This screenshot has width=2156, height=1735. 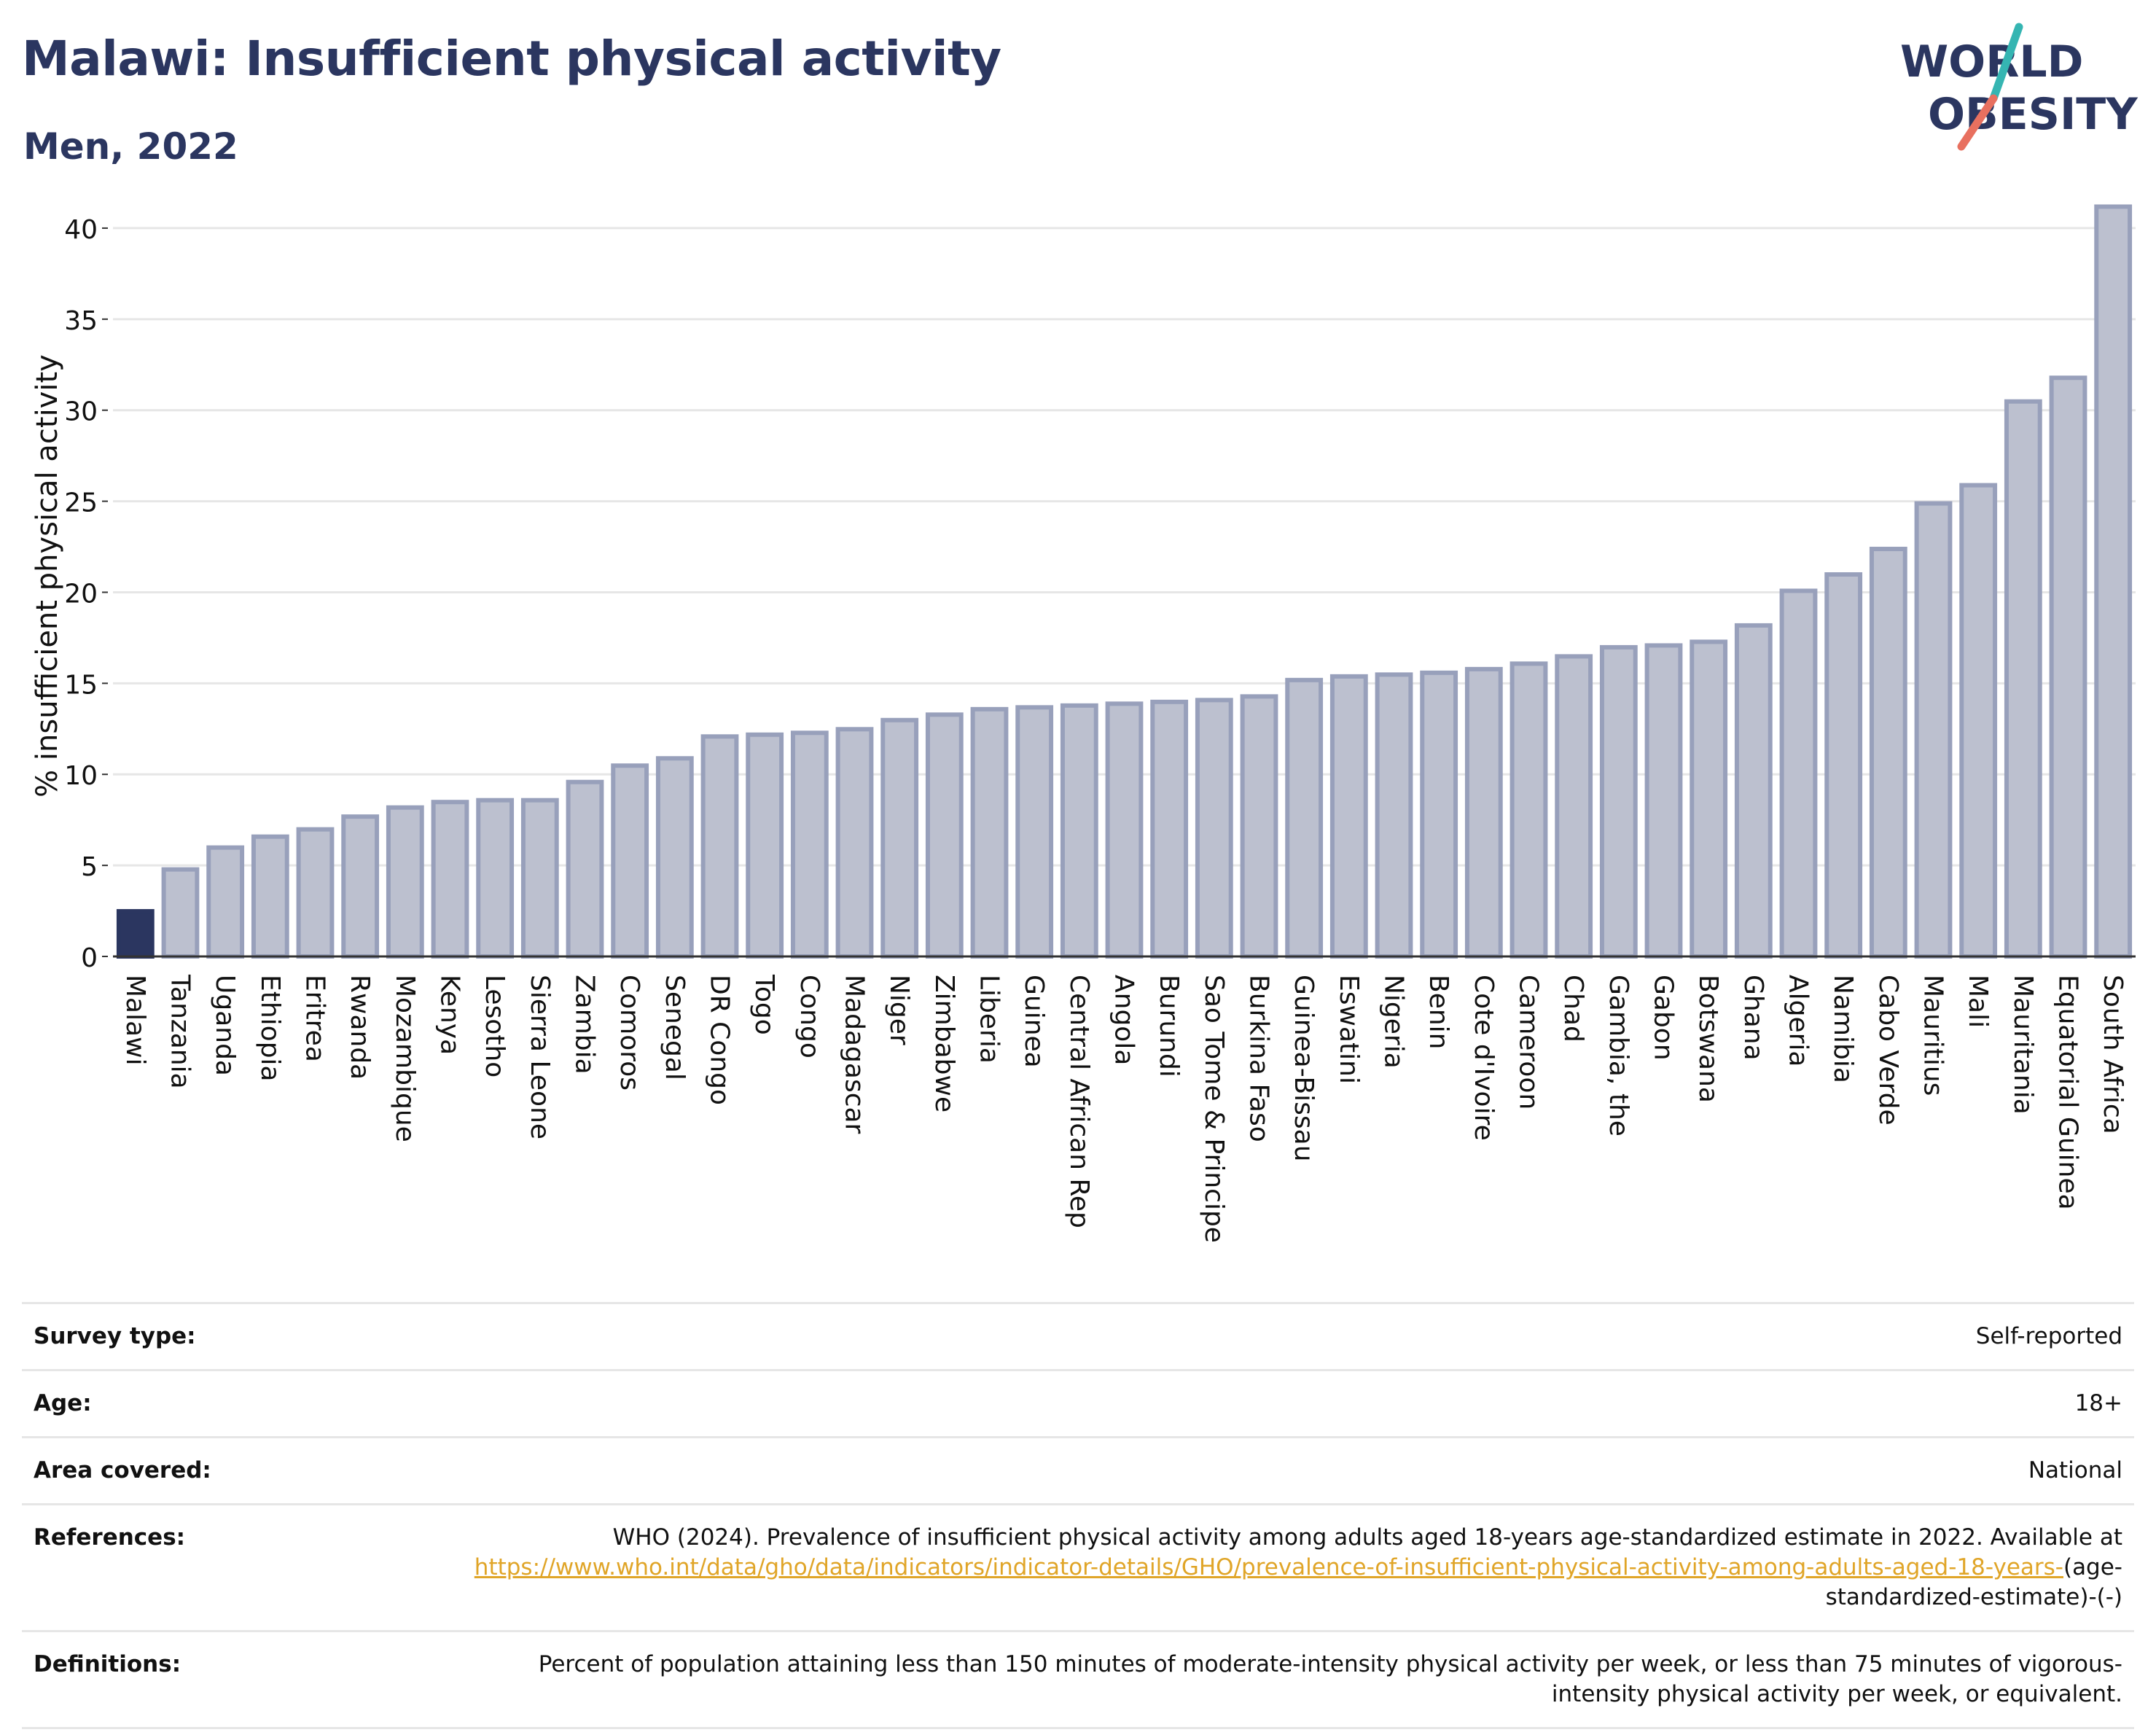 What do you see at coordinates (720, 1040) in the screenshot?
I see `x-tick-label: DR Congo` at bounding box center [720, 1040].